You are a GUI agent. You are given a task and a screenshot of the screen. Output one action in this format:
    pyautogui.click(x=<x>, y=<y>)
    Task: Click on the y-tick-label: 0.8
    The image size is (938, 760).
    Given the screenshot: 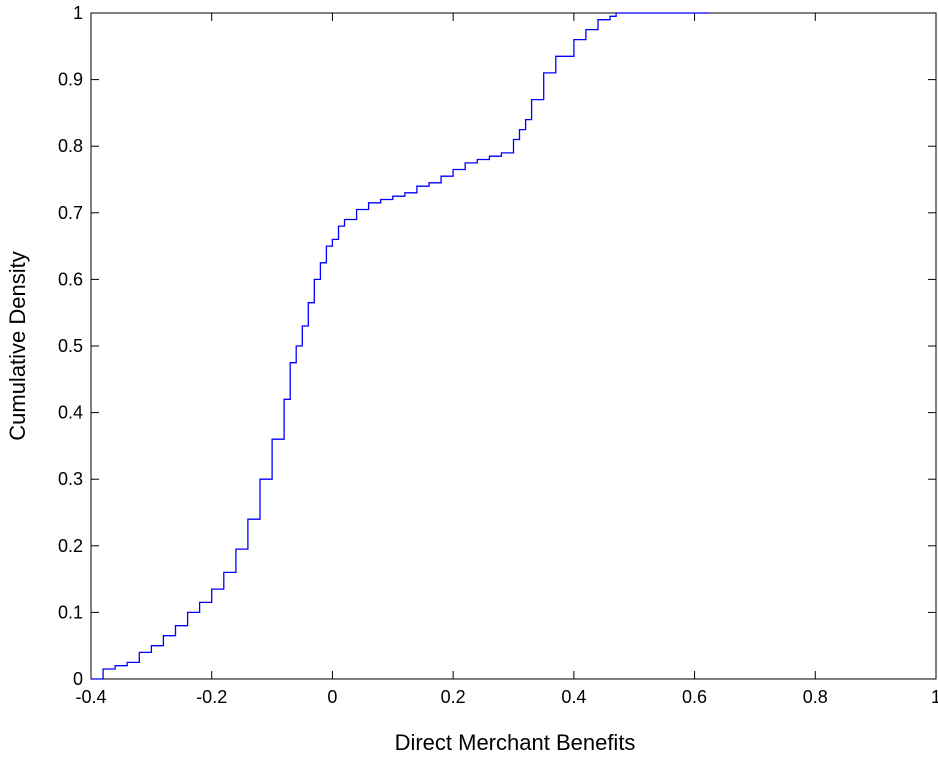 What is the action you would take?
    pyautogui.click(x=70, y=146)
    